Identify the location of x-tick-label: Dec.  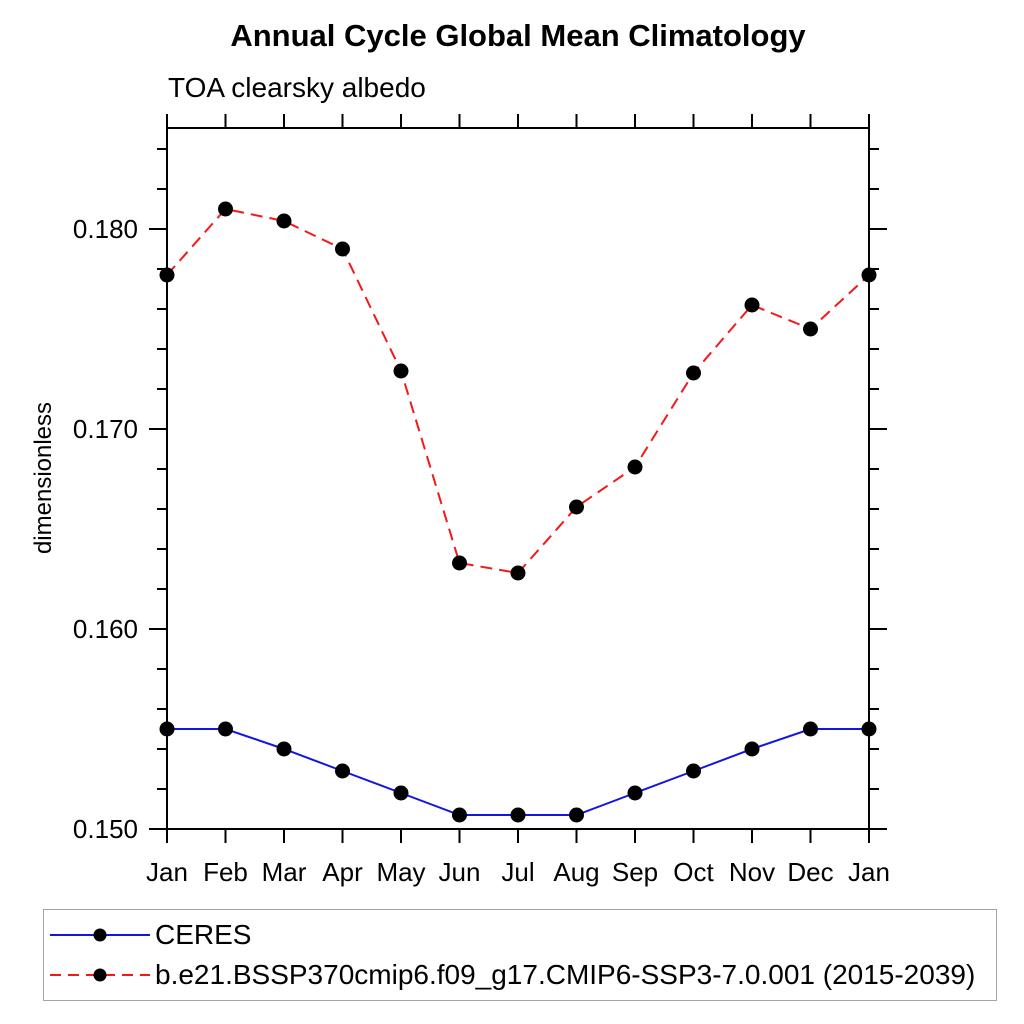
(810, 872).